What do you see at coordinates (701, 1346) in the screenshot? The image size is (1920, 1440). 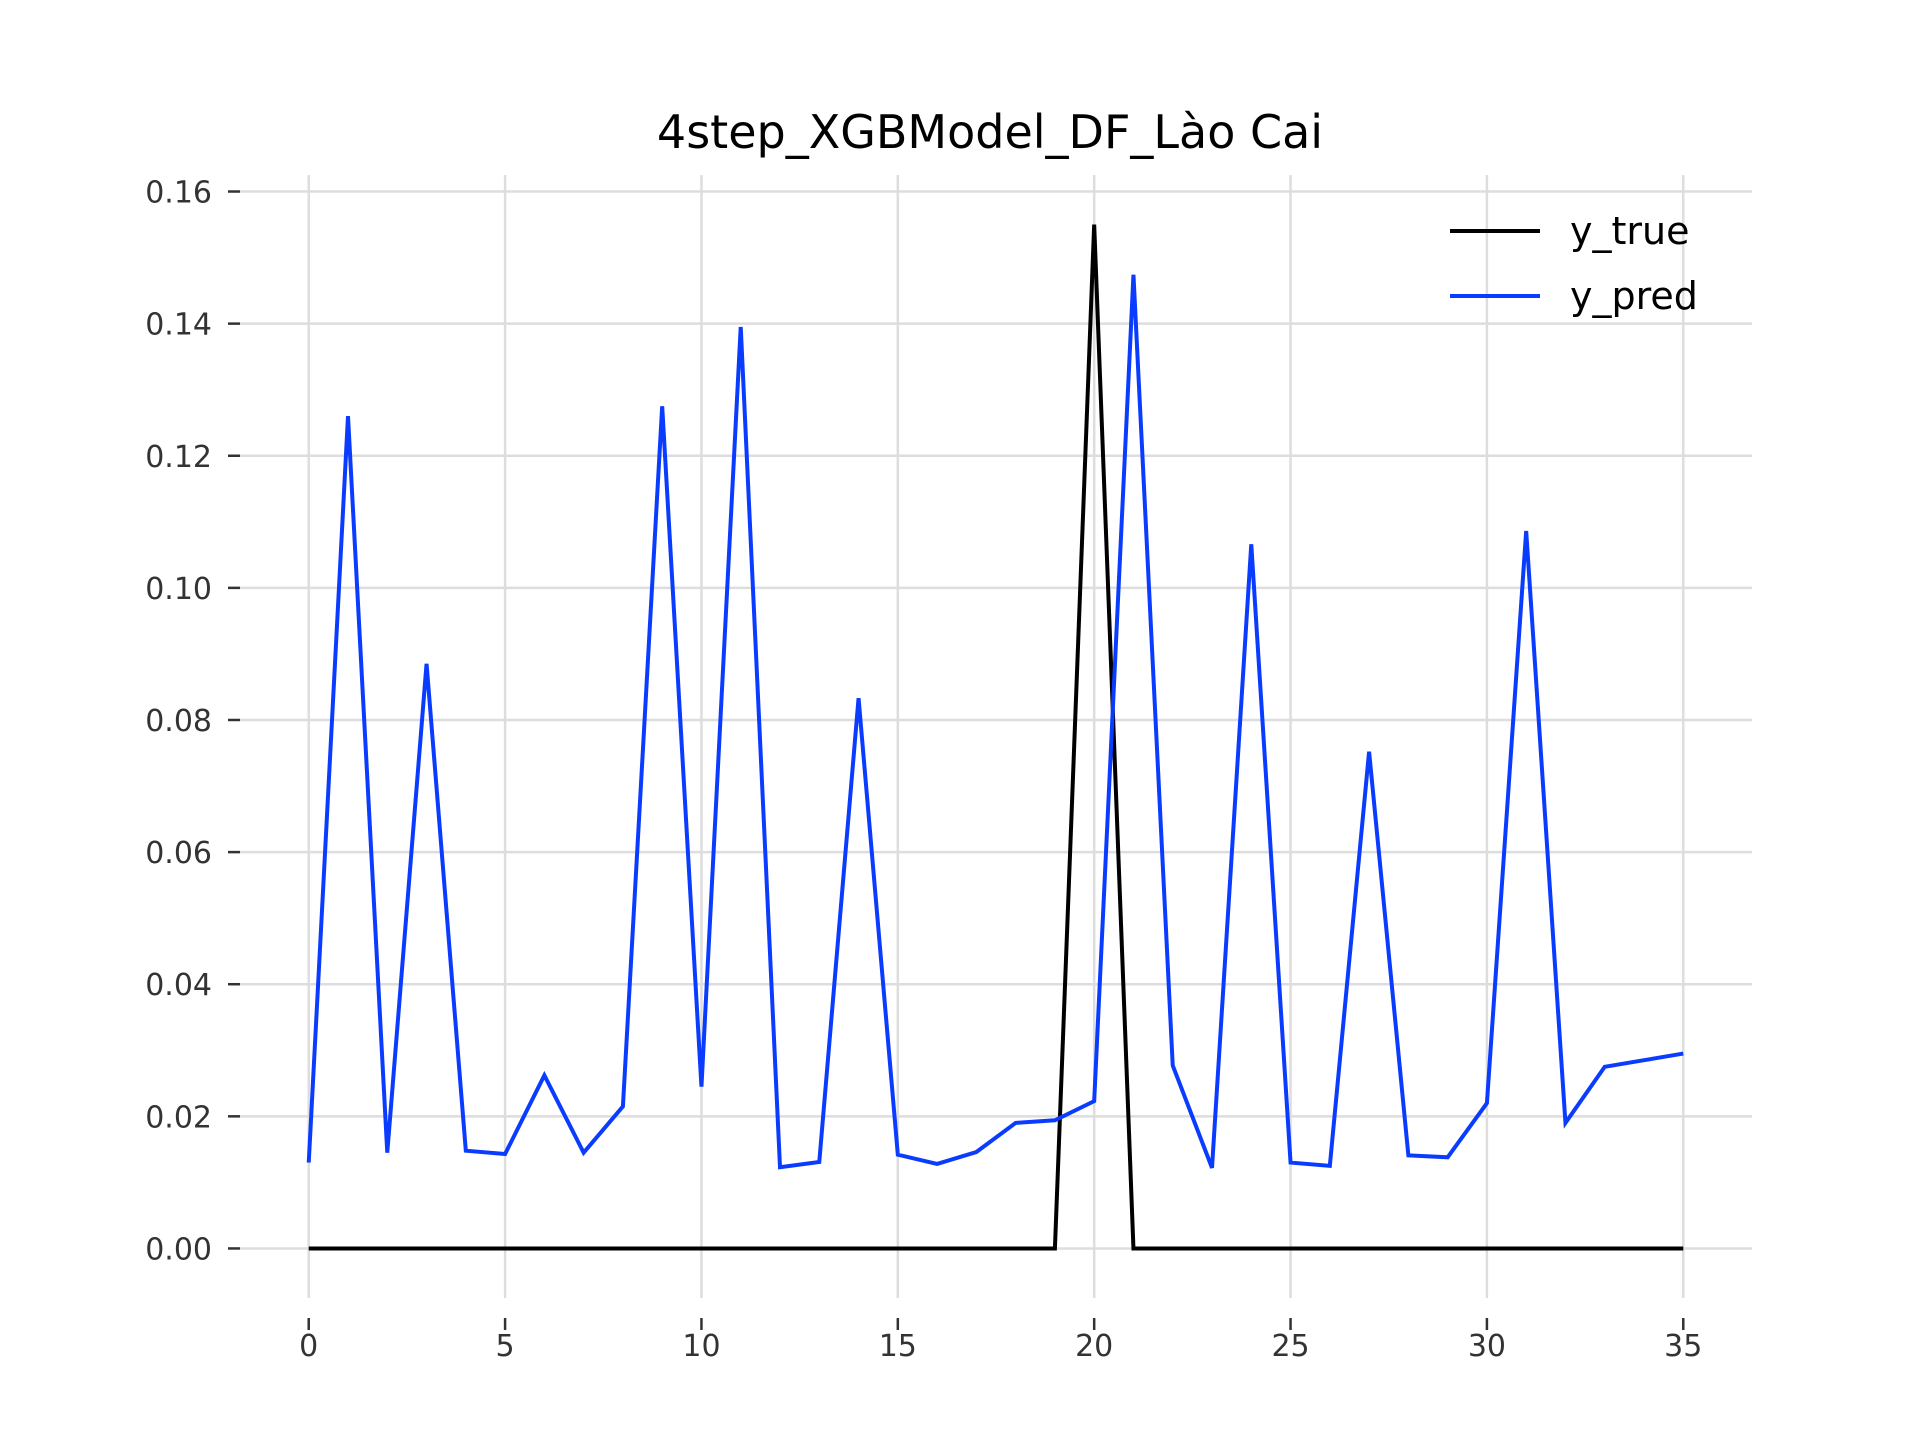 I see `x-tick-label: 10` at bounding box center [701, 1346].